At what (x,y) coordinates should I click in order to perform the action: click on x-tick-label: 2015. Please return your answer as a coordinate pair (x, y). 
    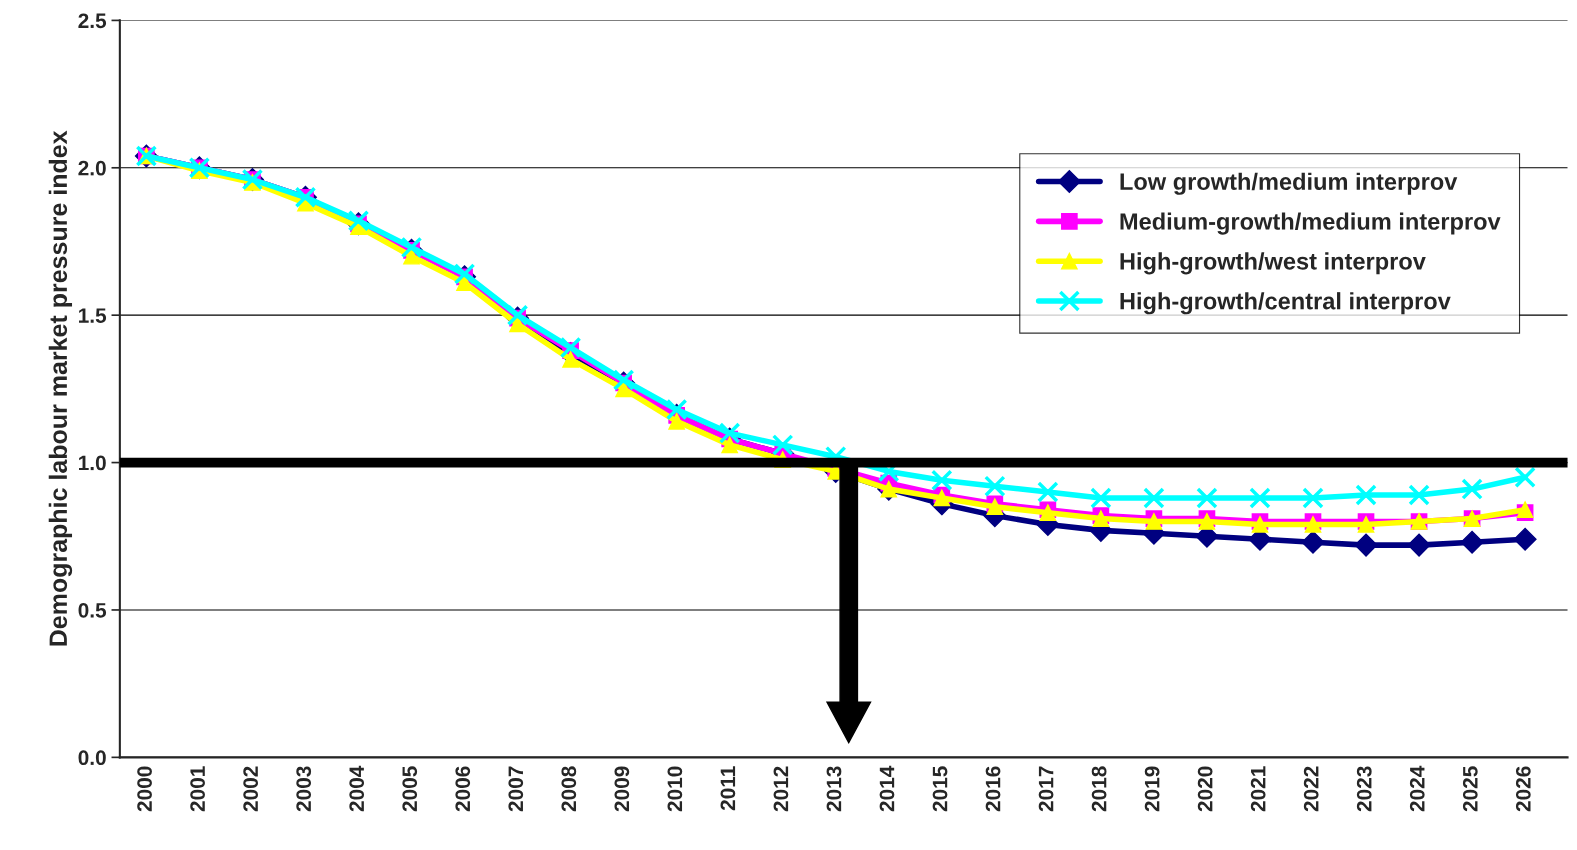
    Looking at the image, I should click on (940, 789).